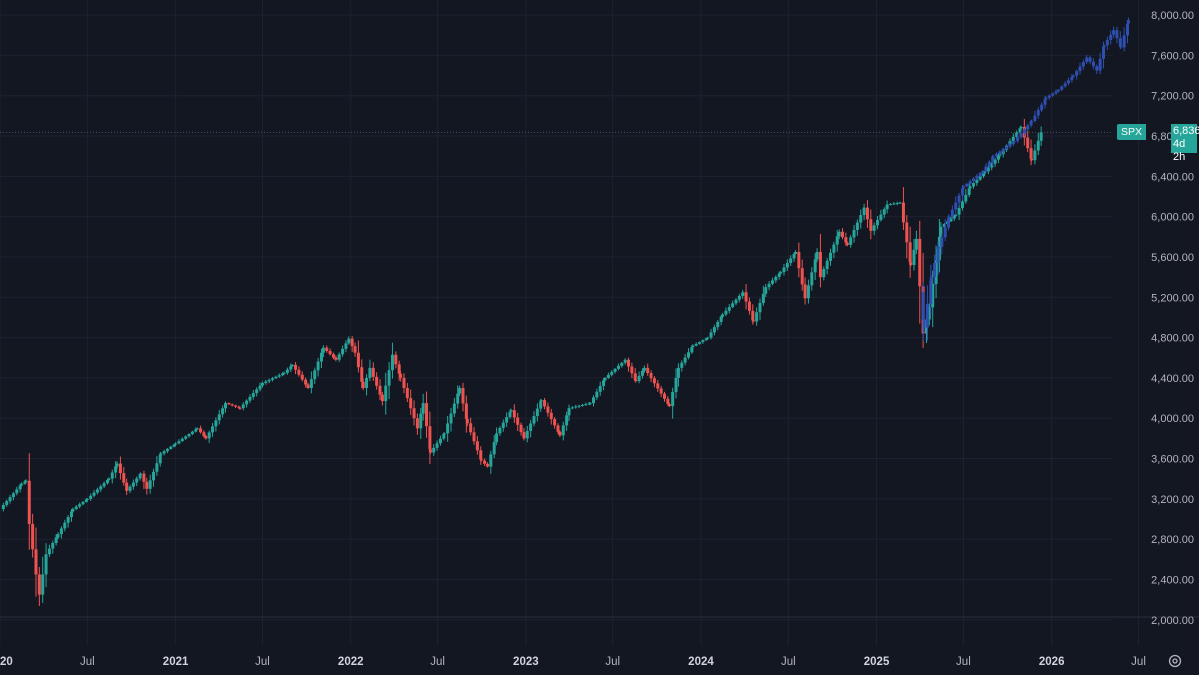  I want to click on gear-icon, so click(1175, 661).